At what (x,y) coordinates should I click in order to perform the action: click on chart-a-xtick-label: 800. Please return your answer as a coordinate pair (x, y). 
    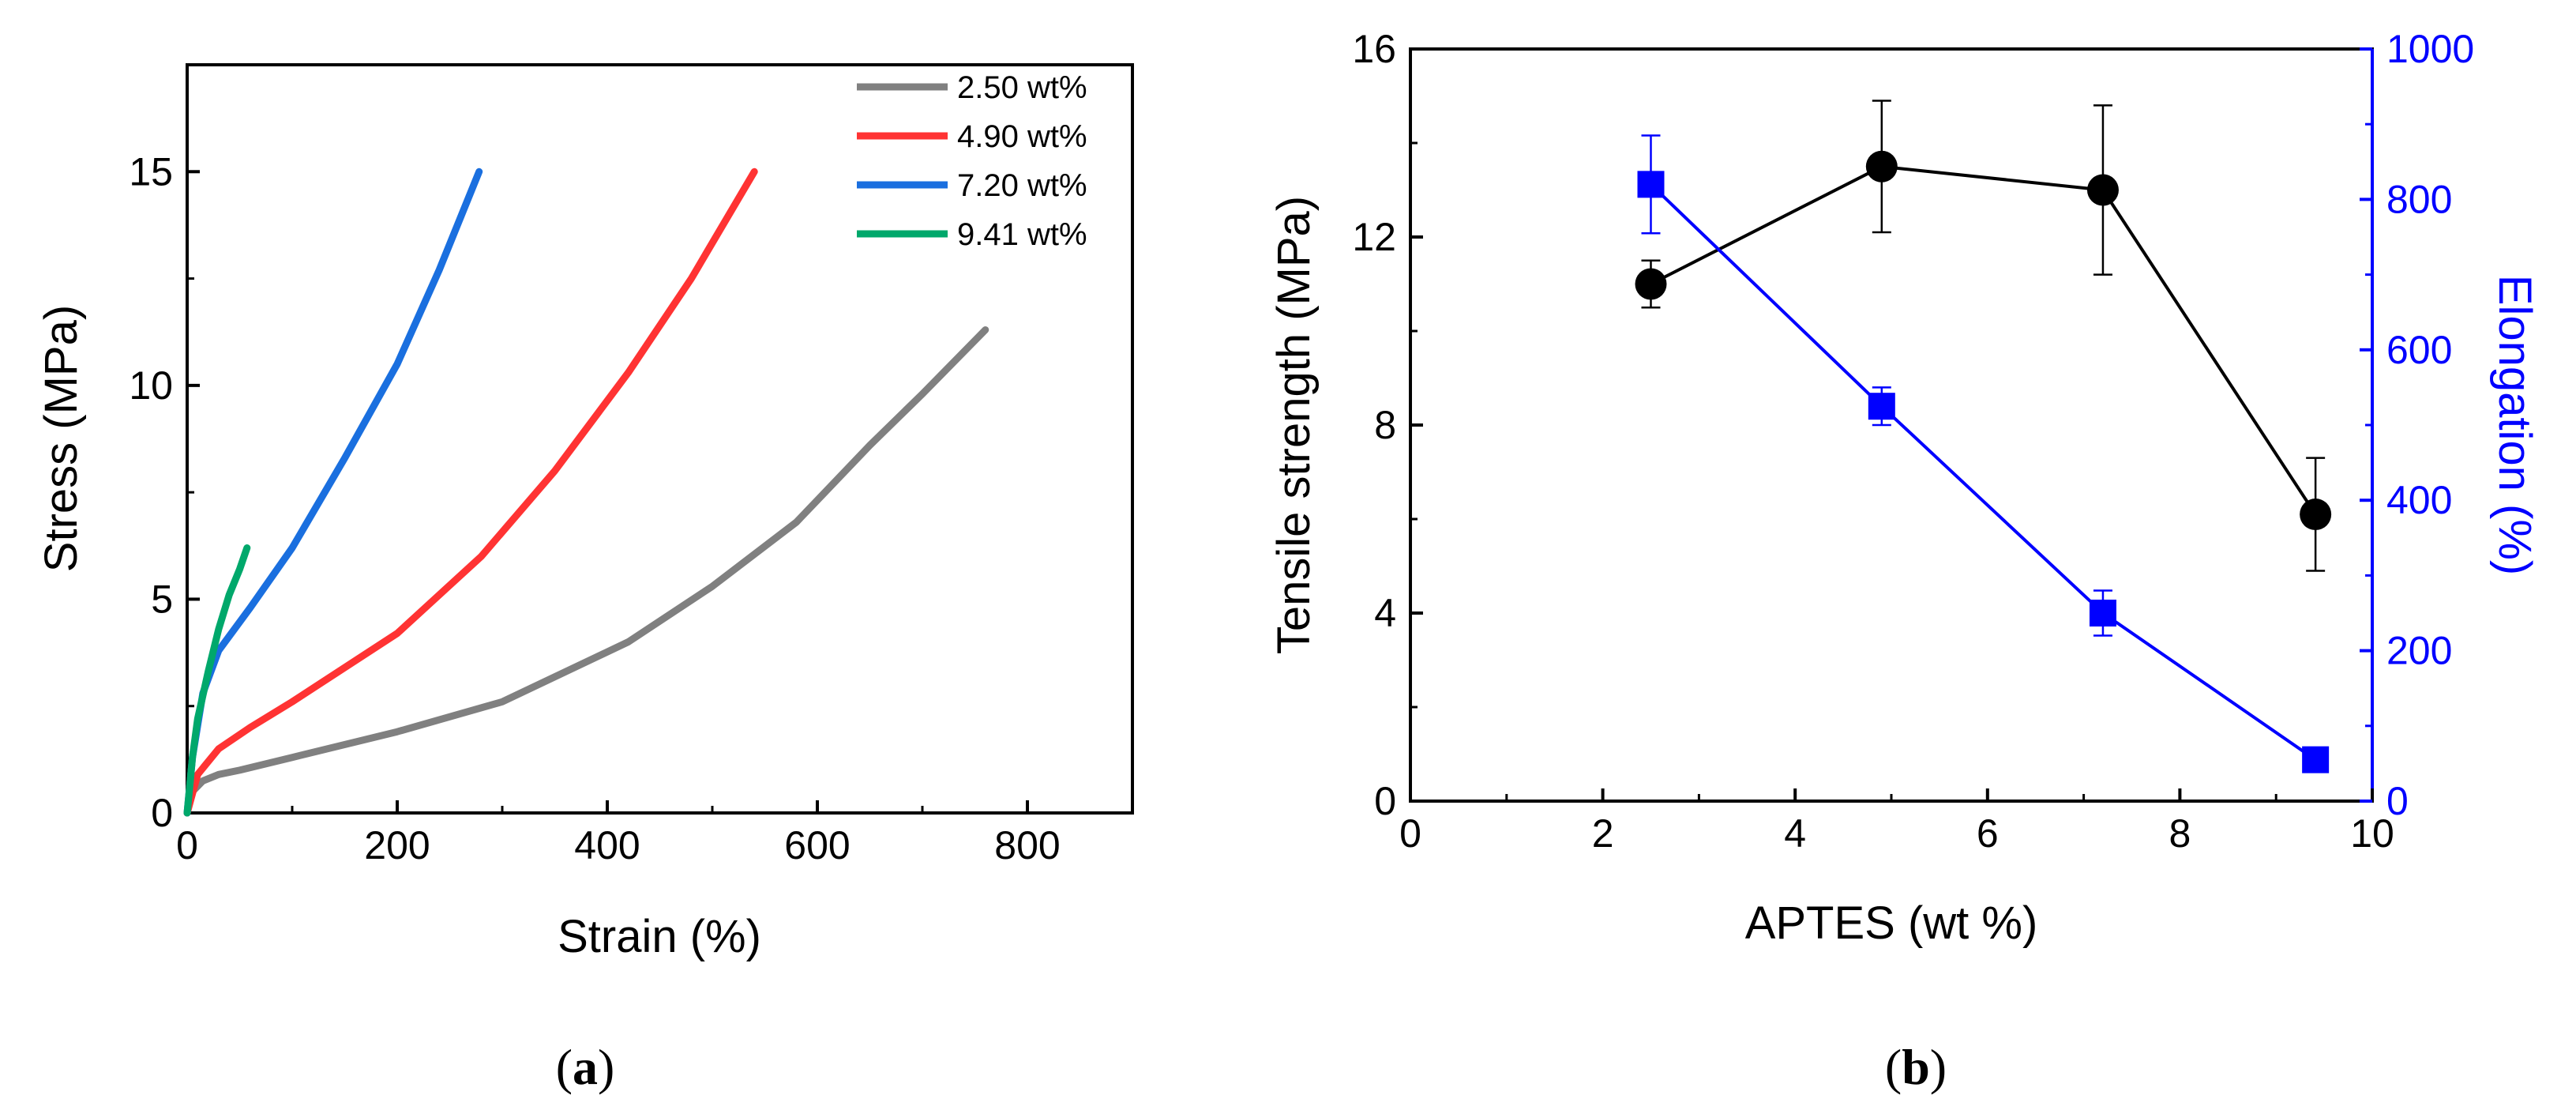
    Looking at the image, I should click on (1027, 845).